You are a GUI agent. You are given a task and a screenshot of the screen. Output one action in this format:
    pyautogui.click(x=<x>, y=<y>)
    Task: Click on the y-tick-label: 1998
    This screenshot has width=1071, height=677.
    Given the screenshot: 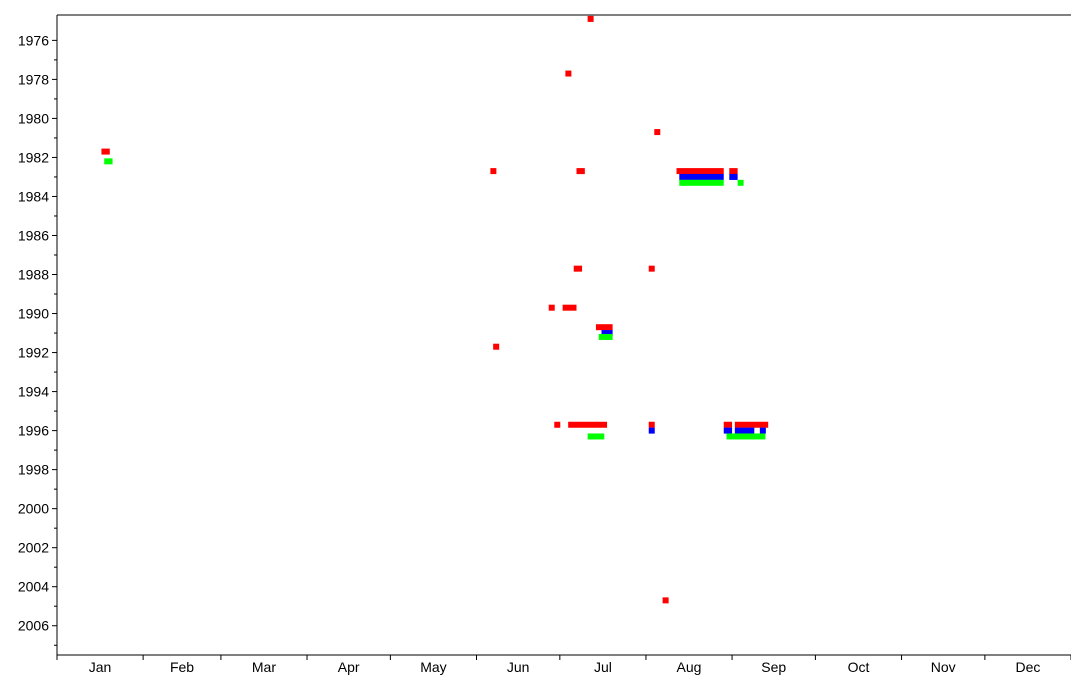 What is the action you would take?
    pyautogui.click(x=33, y=470)
    